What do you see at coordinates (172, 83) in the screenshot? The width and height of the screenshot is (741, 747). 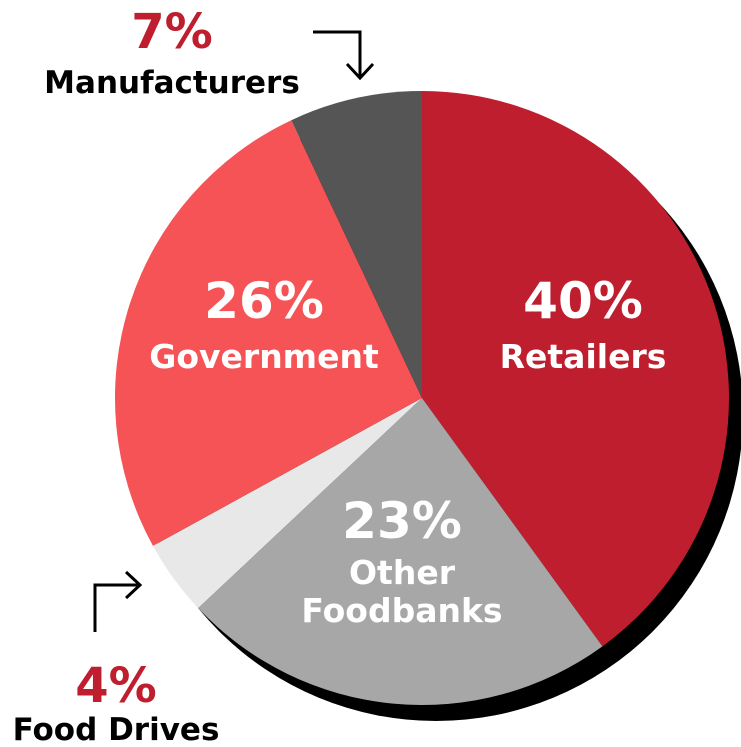 I see `category-label-manufacturers: Manufacturers` at bounding box center [172, 83].